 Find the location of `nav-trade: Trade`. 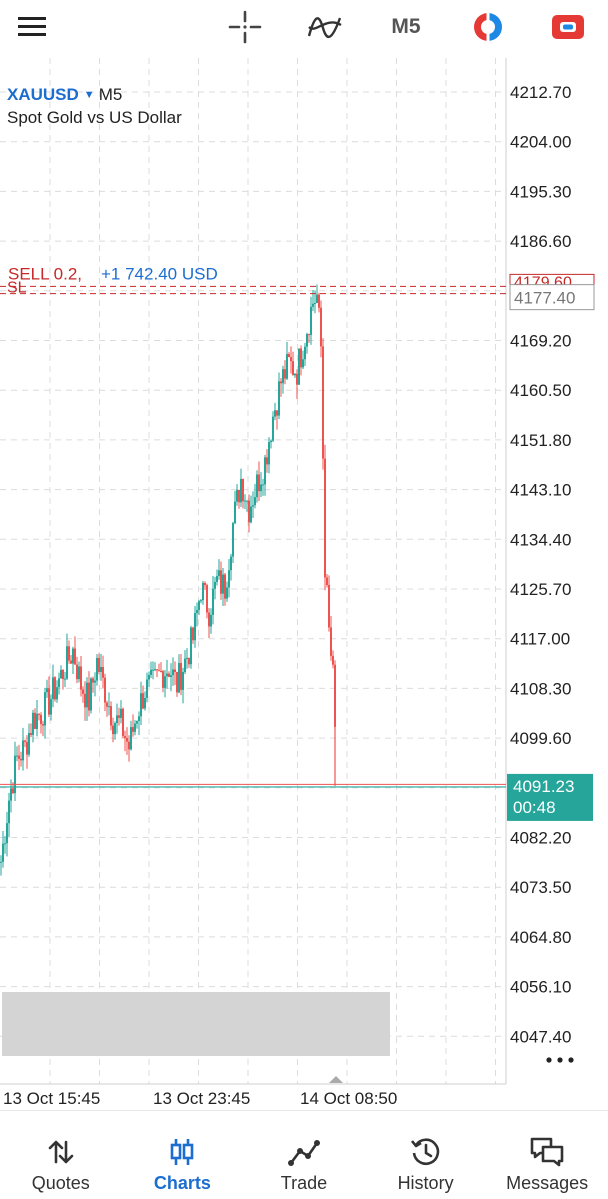

nav-trade: Trade is located at coordinates (304, 1155).